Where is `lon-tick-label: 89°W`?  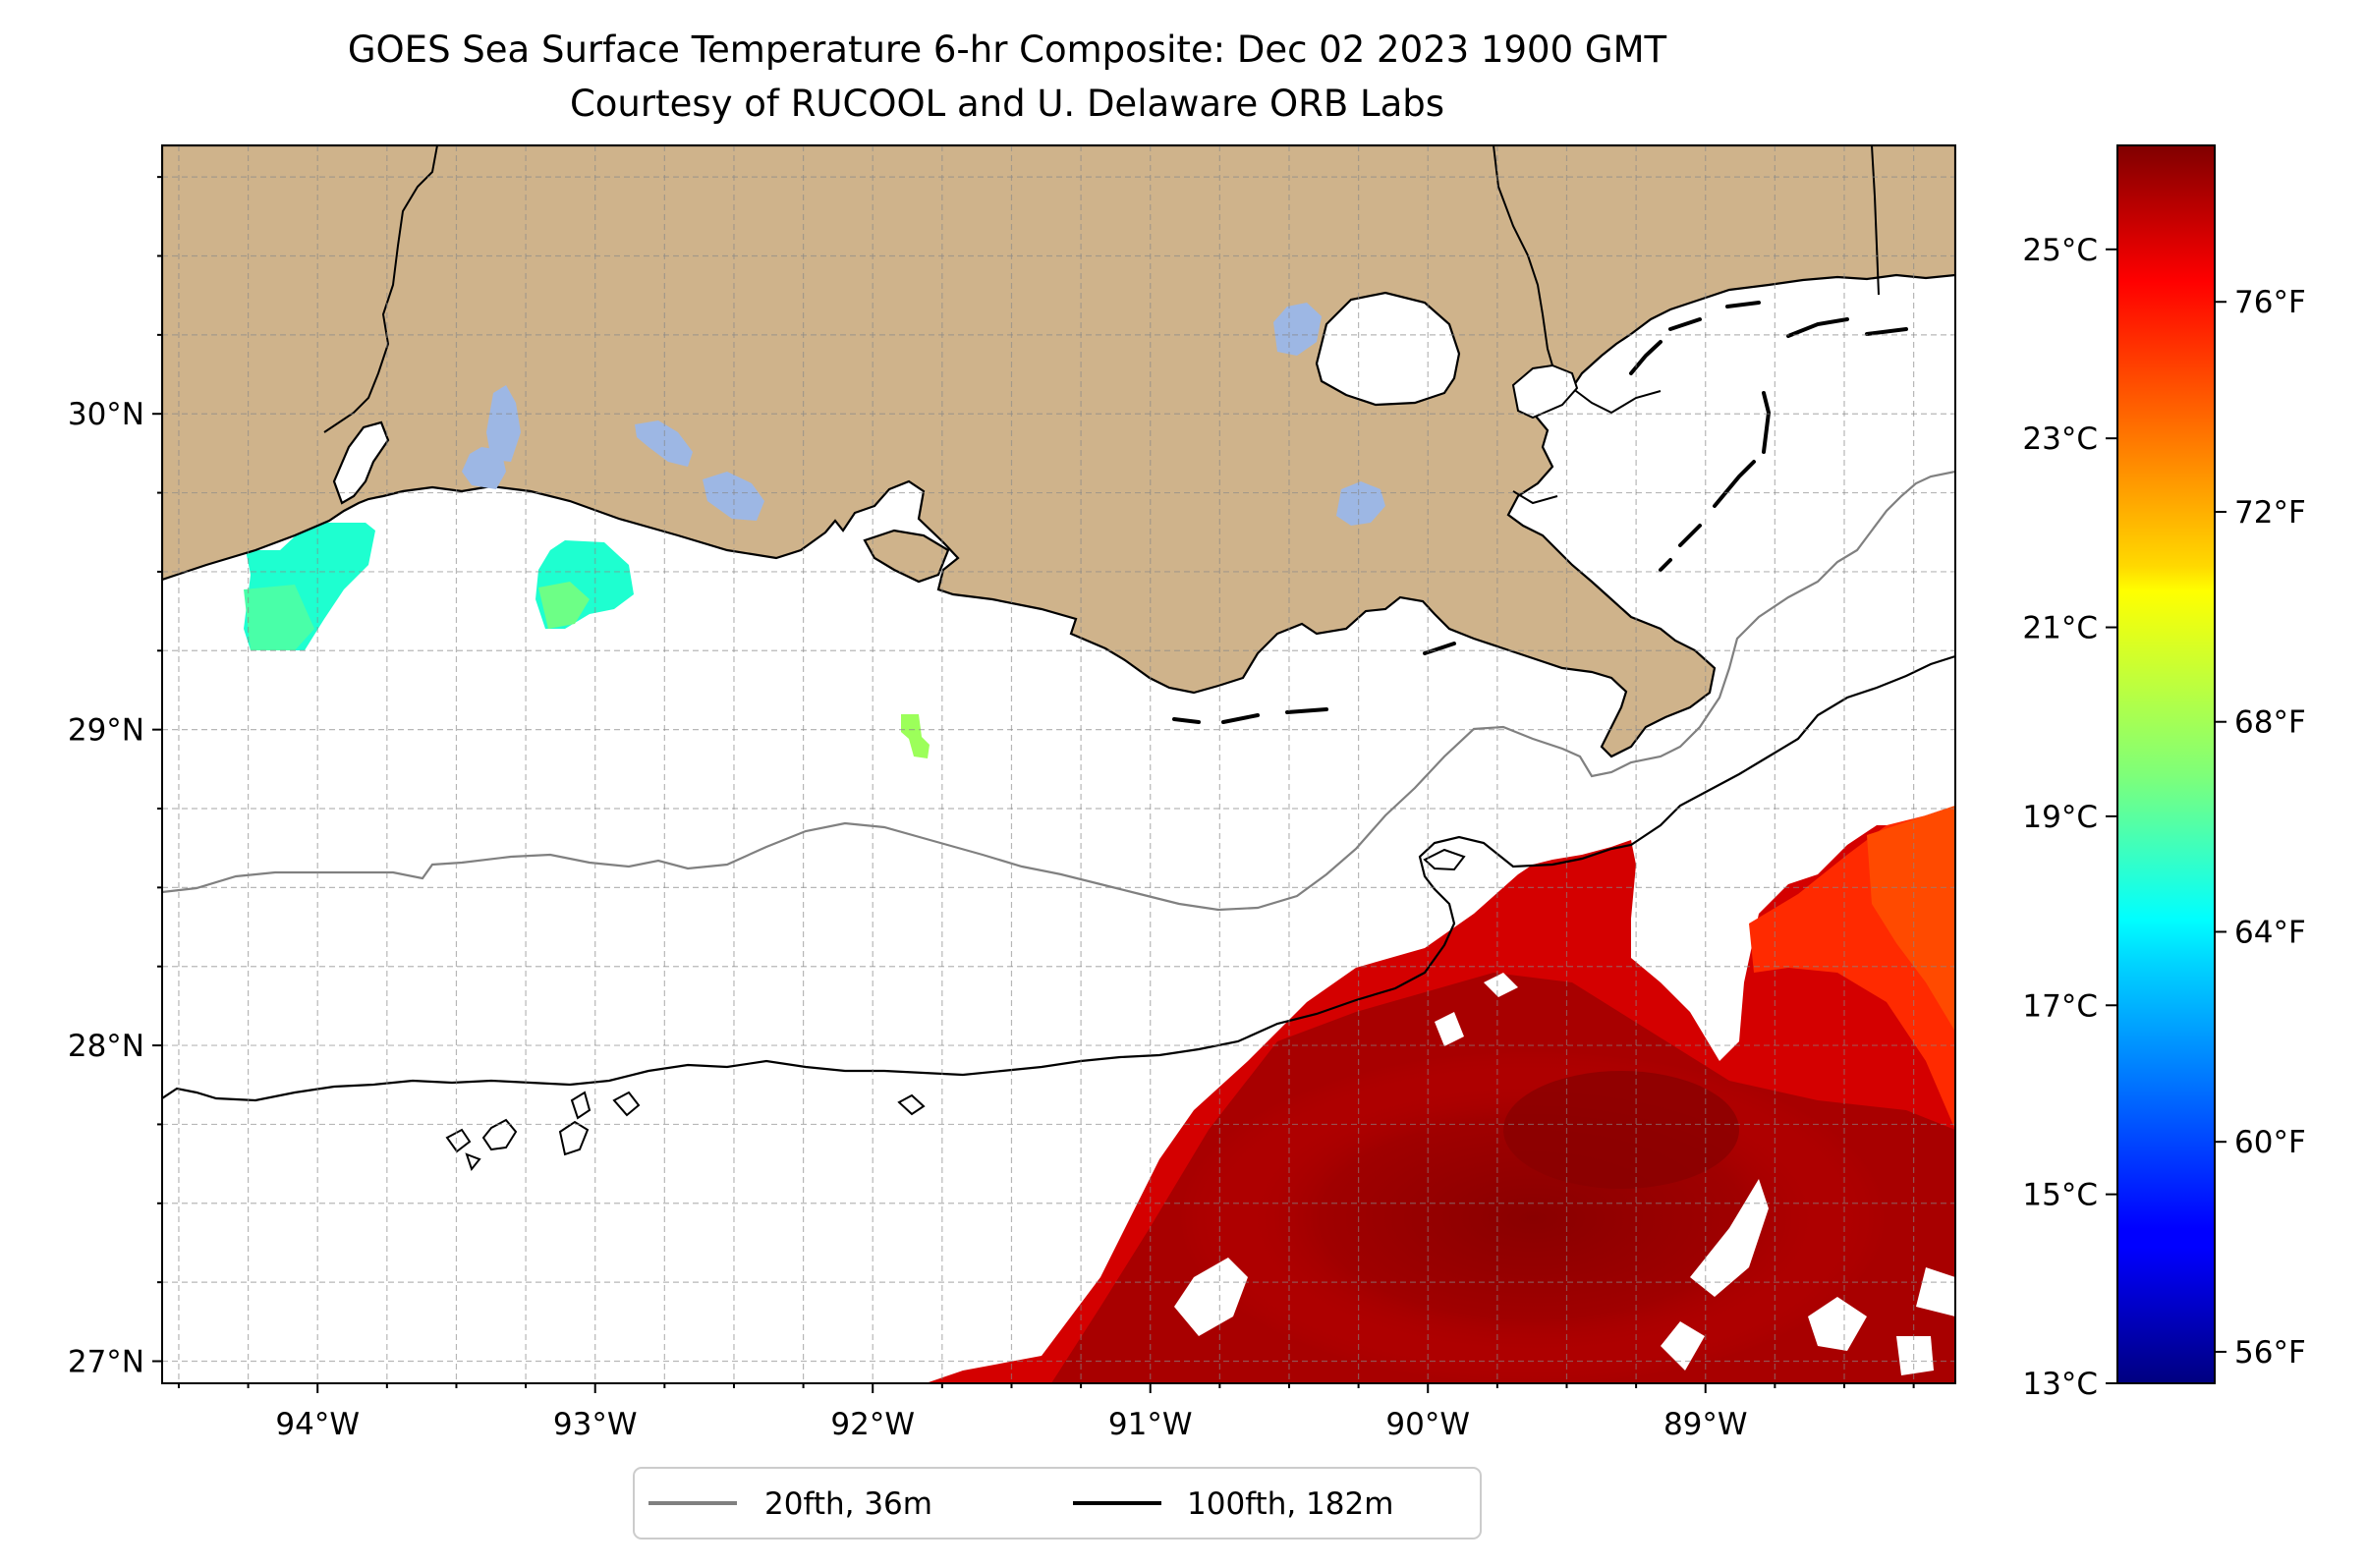
lon-tick-label: 89°W is located at coordinates (1705, 1424).